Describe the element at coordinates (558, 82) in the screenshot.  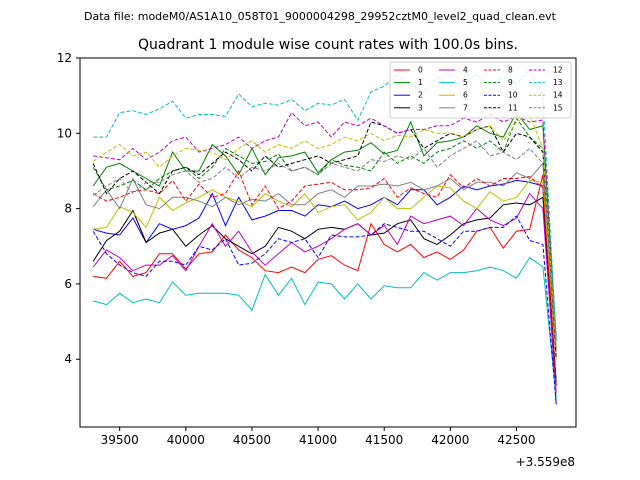
I see `legend-label-13: 13` at that location.